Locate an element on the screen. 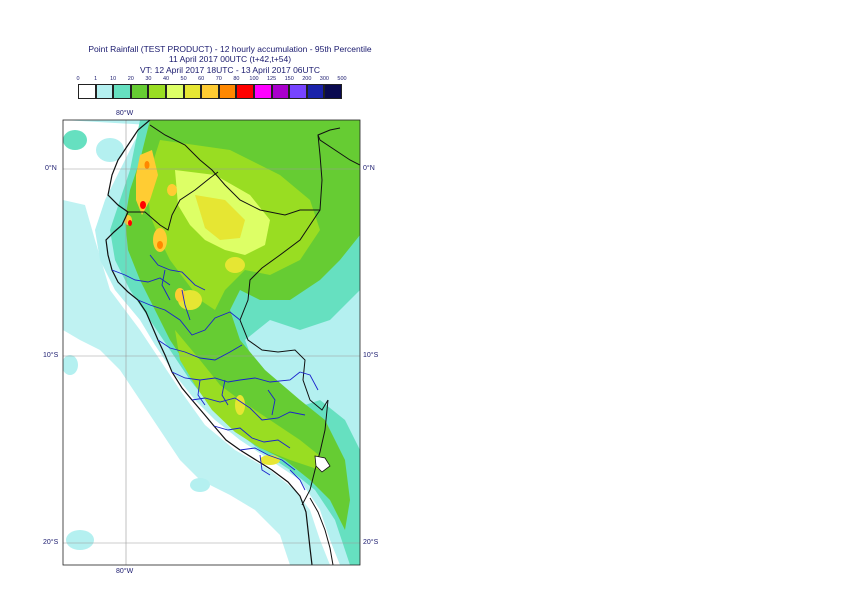 The height and width of the screenshot is (596, 842). lat-label-20s-right: 20°S is located at coordinates (371, 542).